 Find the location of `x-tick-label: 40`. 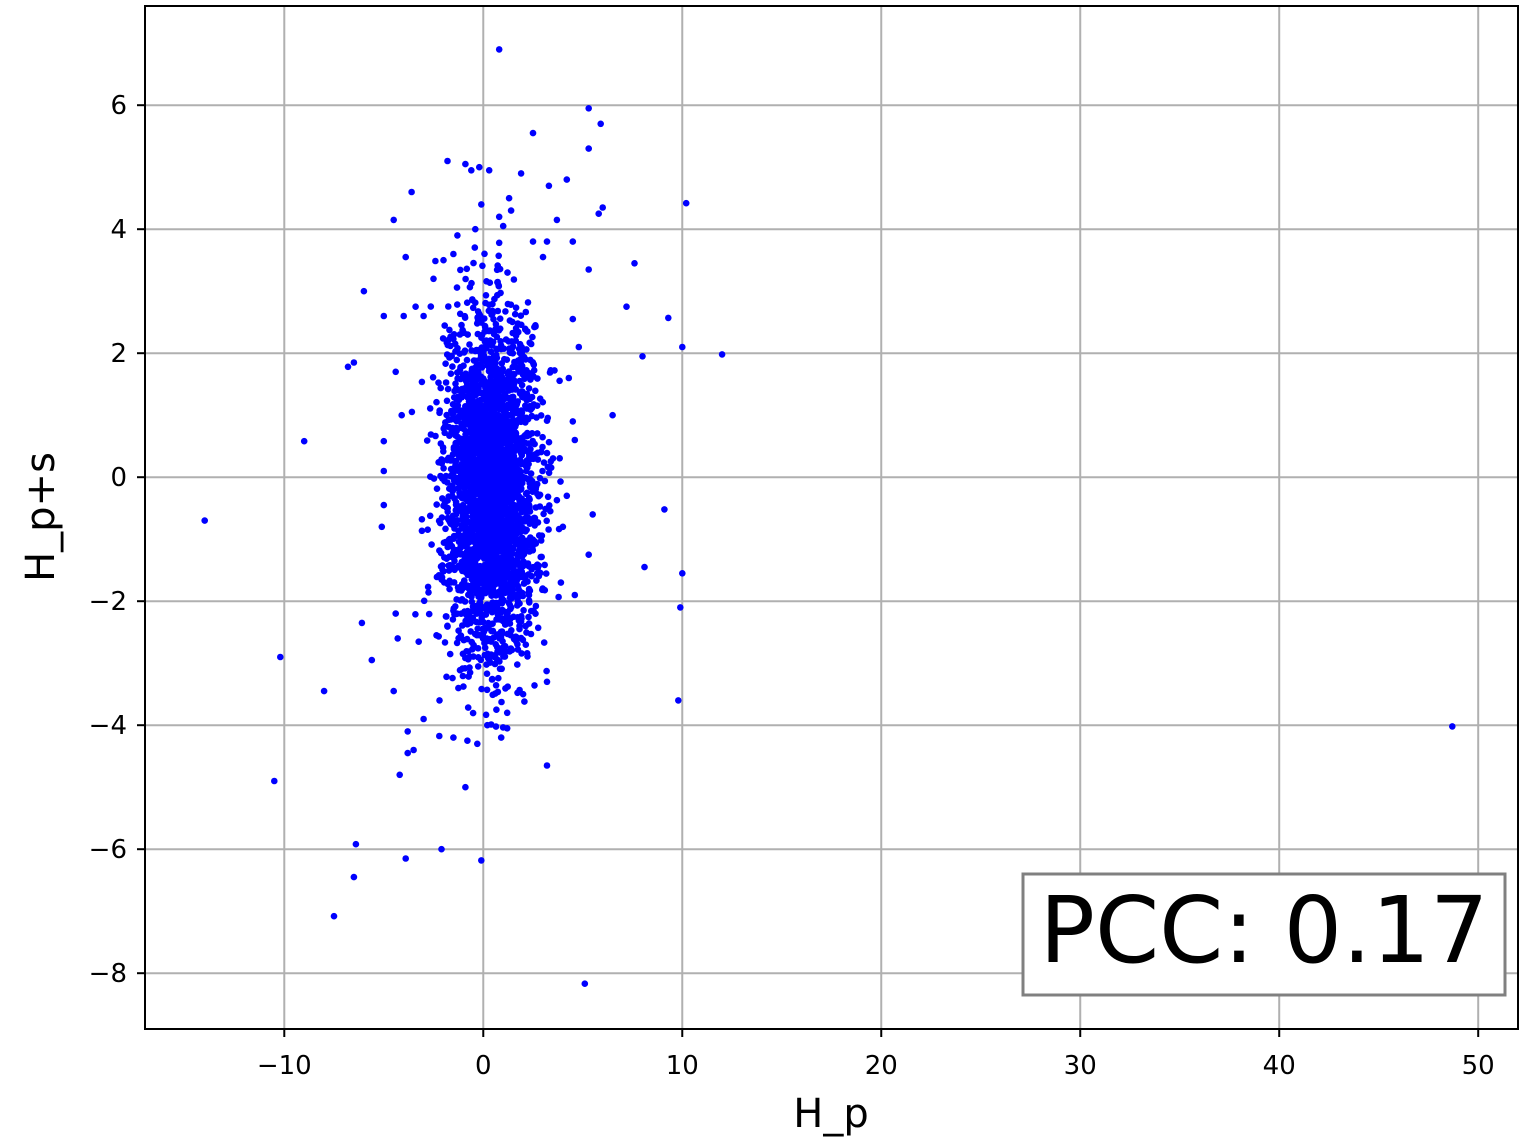

x-tick-label: 40 is located at coordinates (1279, 1066).